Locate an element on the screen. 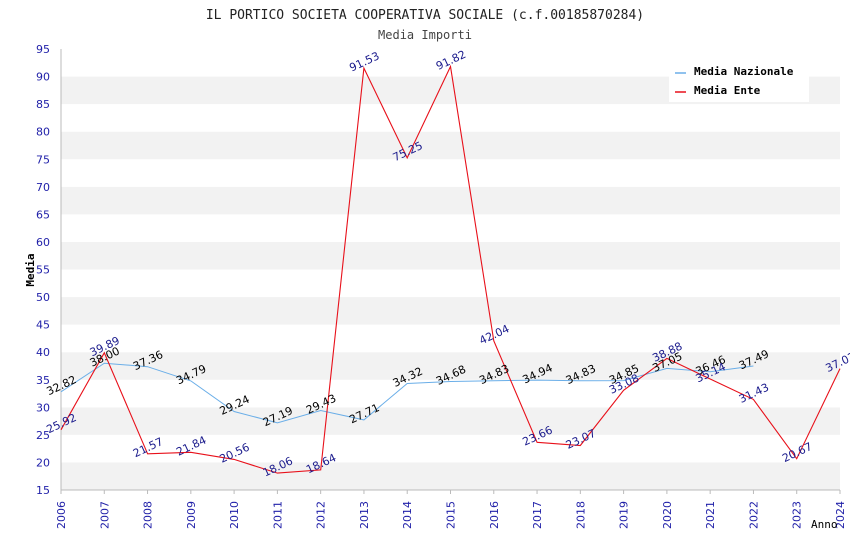  y-tick-labels: 15 20 25 30 35 40 45 50 55 60 65 70 75 80 85 90 95 is located at coordinates (43, 270).